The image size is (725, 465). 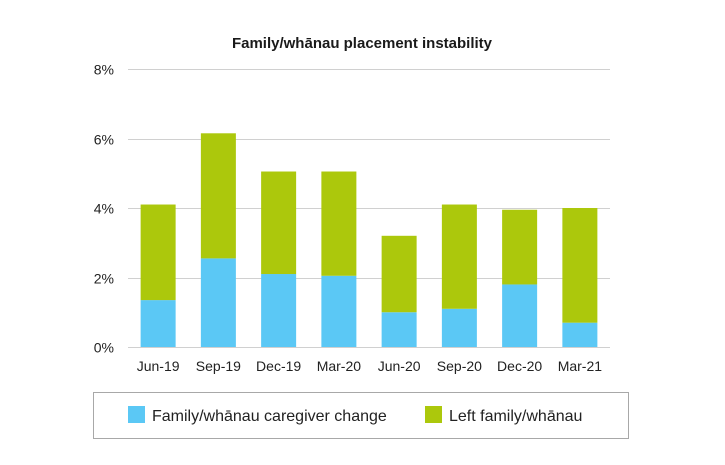 What do you see at coordinates (362, 43) in the screenshot?
I see `chart-title: Family/whānau placement instability` at bounding box center [362, 43].